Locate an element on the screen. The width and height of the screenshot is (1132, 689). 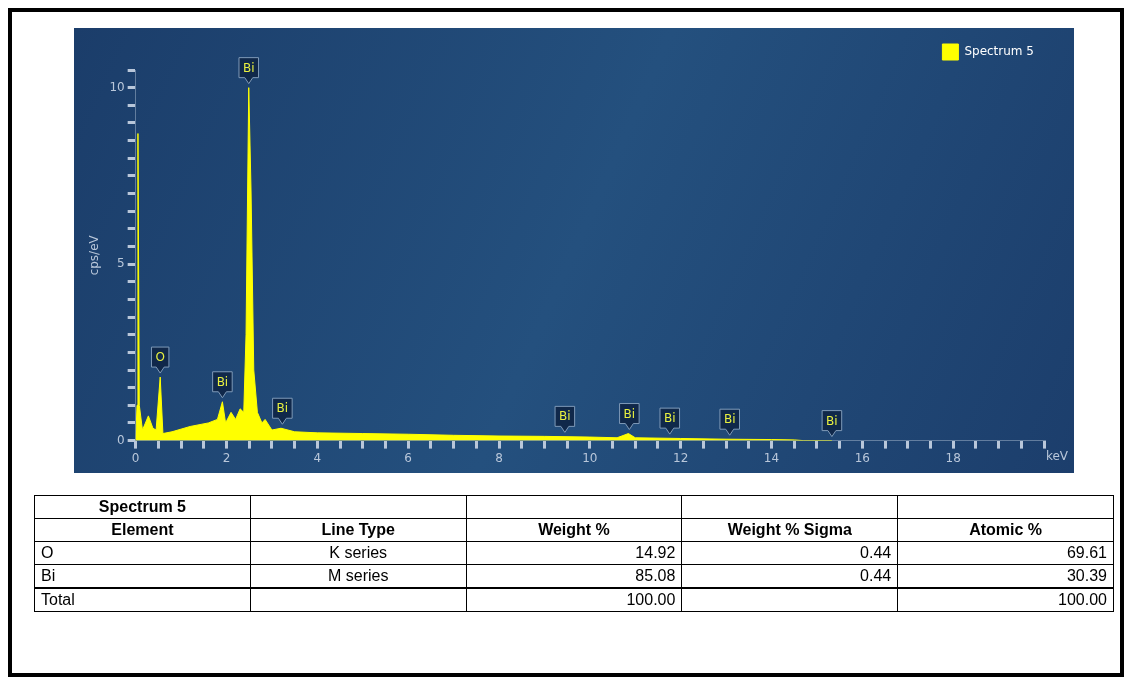
y-axis-title: cps/eV is located at coordinates (94, 255).